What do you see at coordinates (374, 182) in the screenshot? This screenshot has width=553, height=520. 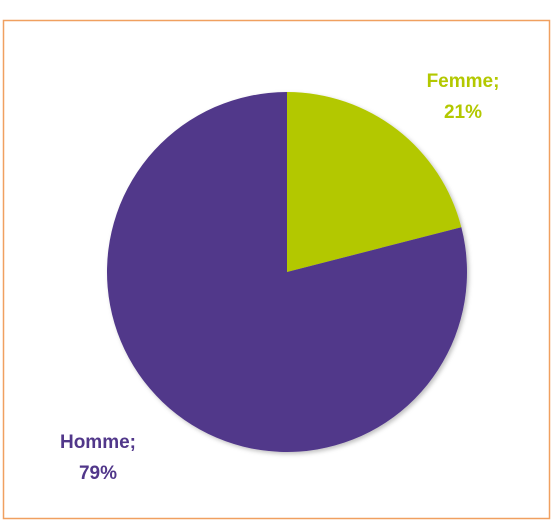 I see `pie-slice` at bounding box center [374, 182].